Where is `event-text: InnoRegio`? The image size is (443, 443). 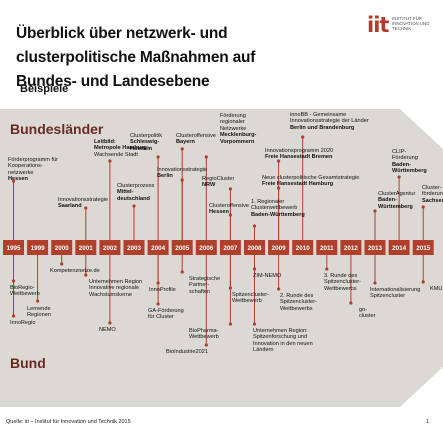 event-text: InnoRegio is located at coordinates (23, 323).